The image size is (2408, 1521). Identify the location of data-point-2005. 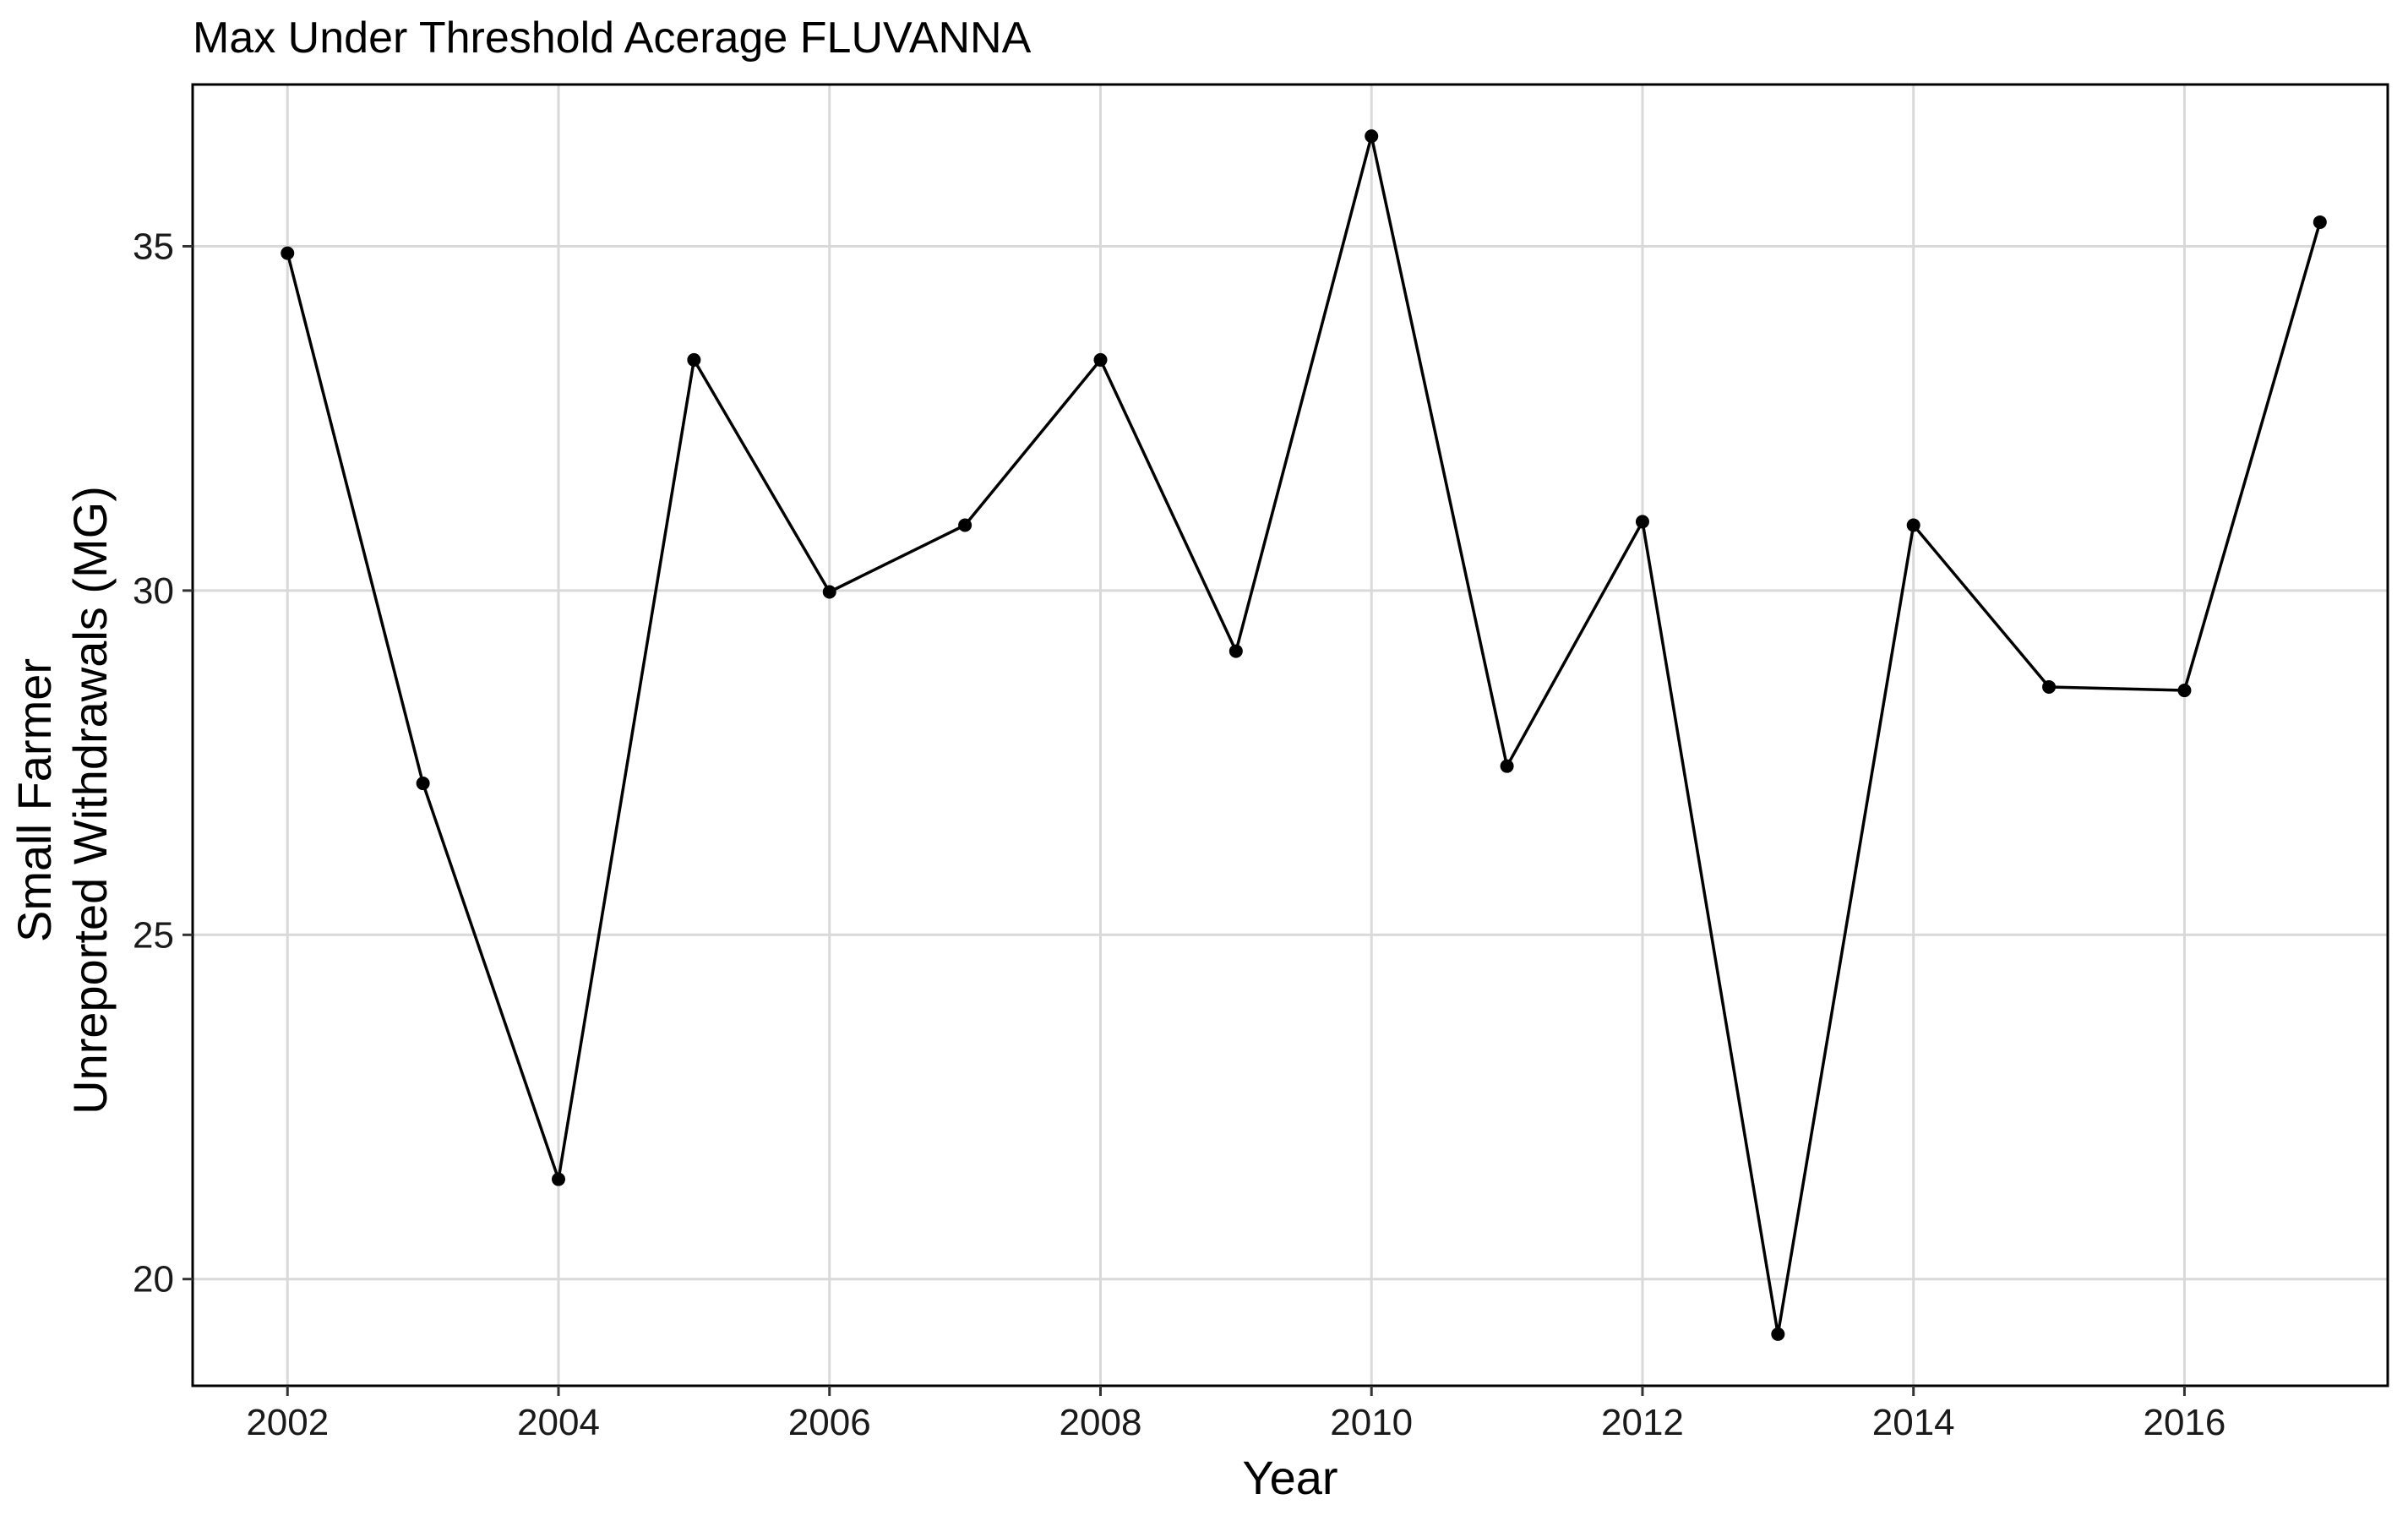
(694, 359).